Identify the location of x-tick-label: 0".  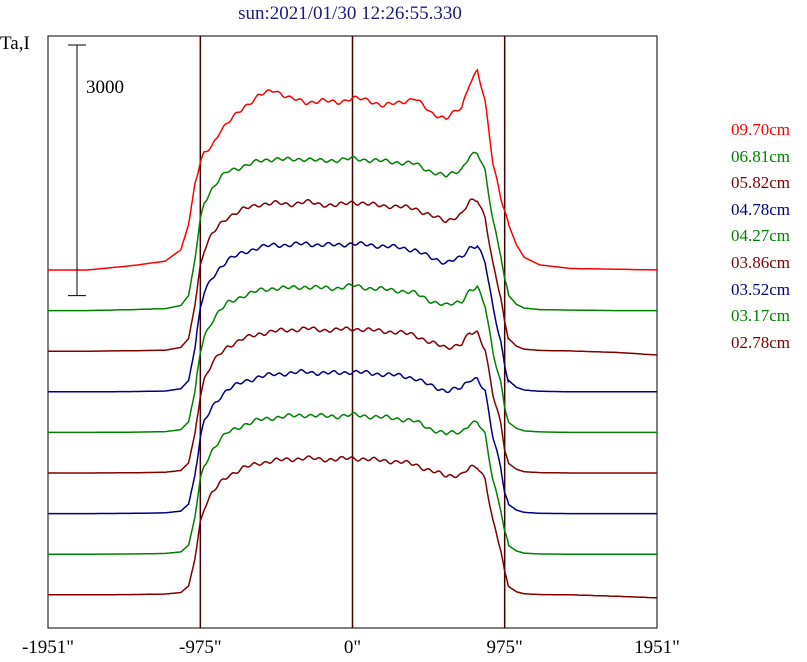
(352, 647).